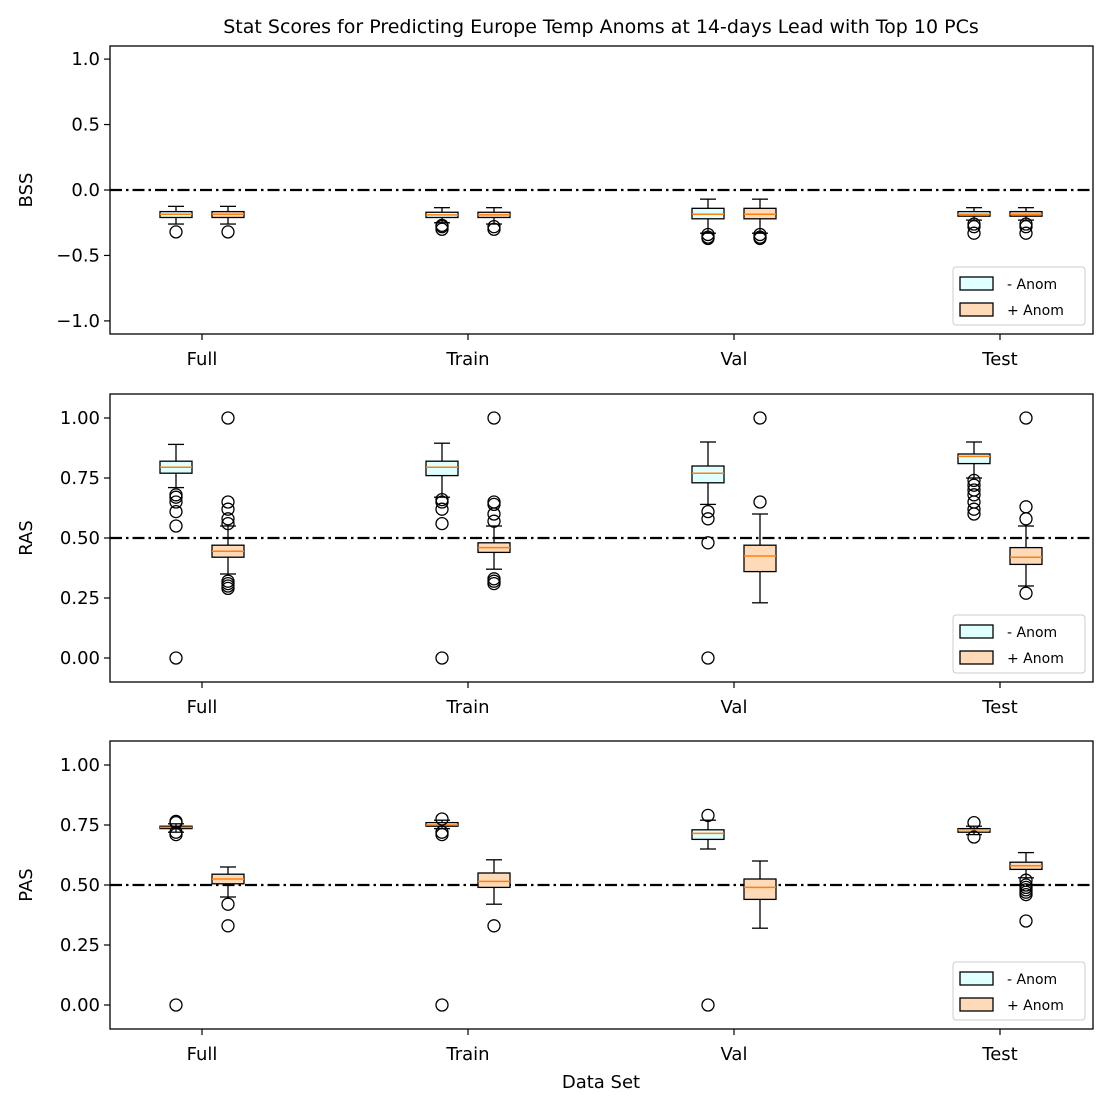 The image size is (1109, 1108). Describe the element at coordinates (26, 190) in the screenshot. I see `y-axis-label: BSS` at that location.